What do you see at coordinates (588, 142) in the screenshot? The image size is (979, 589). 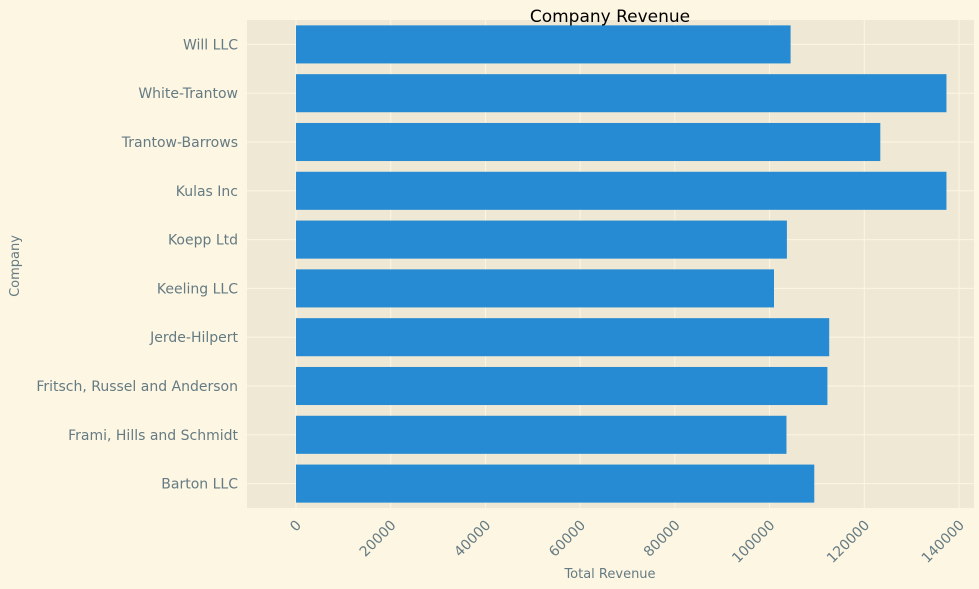 I see `bar-trantow-barrows` at bounding box center [588, 142].